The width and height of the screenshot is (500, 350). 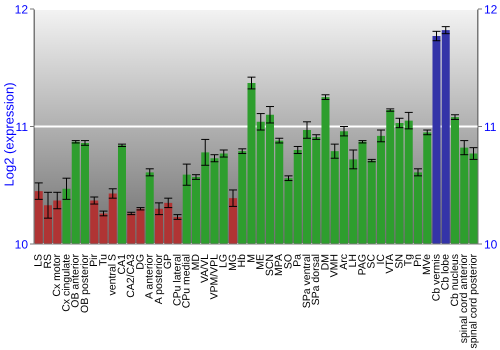 I want to click on y-tick-label: 12, so click(x=21, y=9).